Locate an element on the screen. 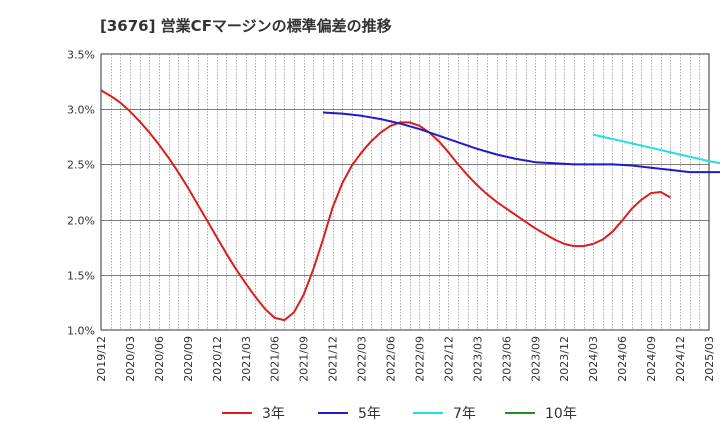 The image size is (720, 440). x-tick-label: 2020/03 is located at coordinates (130, 359).